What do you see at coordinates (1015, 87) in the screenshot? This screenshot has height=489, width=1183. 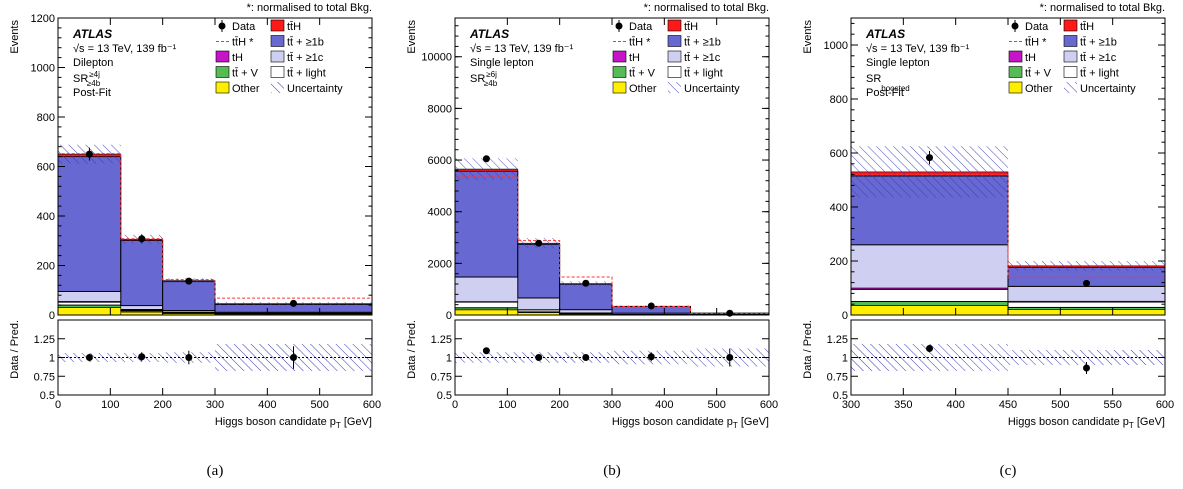 I see `legend-swatch-other` at bounding box center [1015, 87].